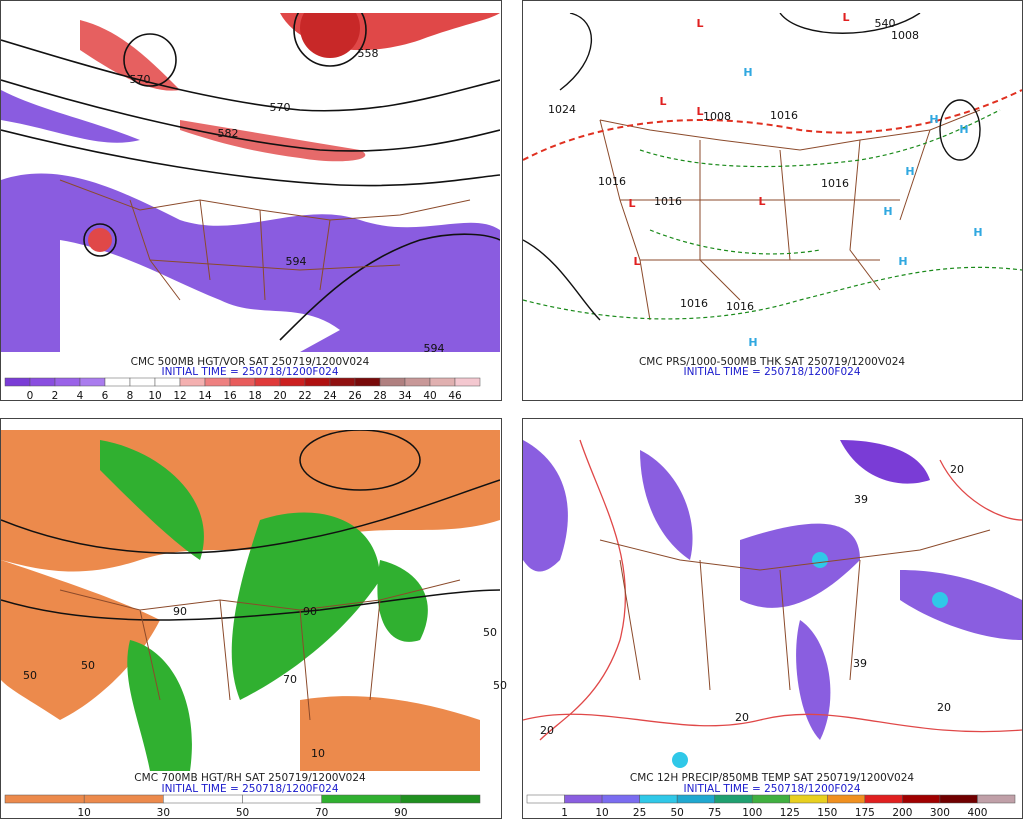 This screenshot has width=1024, height=823. Describe the element at coordinates (330, 396) in the screenshot. I see `colorbar-label: 24` at that location.